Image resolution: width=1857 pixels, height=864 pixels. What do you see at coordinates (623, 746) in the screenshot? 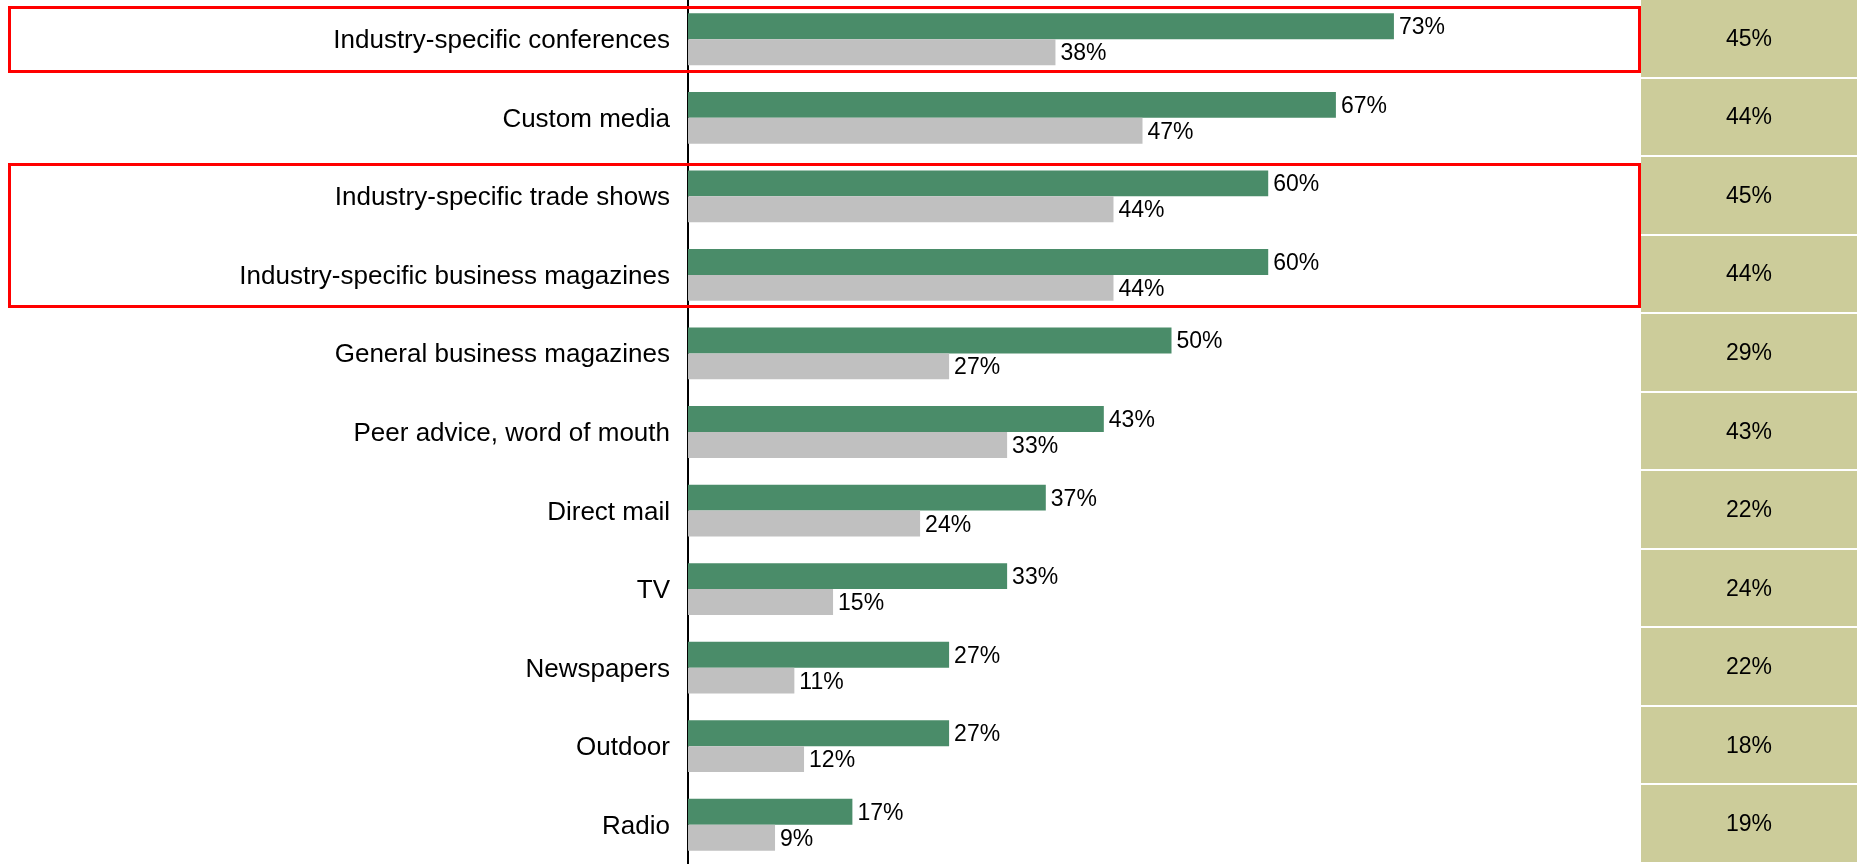
I see `y-tick-label: Outdoor` at bounding box center [623, 746].